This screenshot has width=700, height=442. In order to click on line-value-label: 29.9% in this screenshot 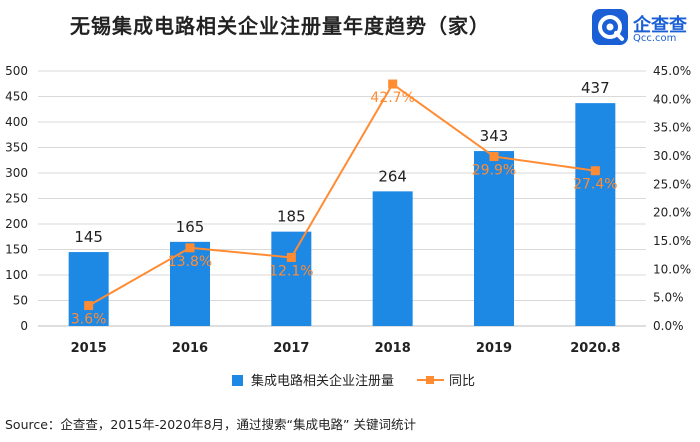, I will do `click(494, 171)`.